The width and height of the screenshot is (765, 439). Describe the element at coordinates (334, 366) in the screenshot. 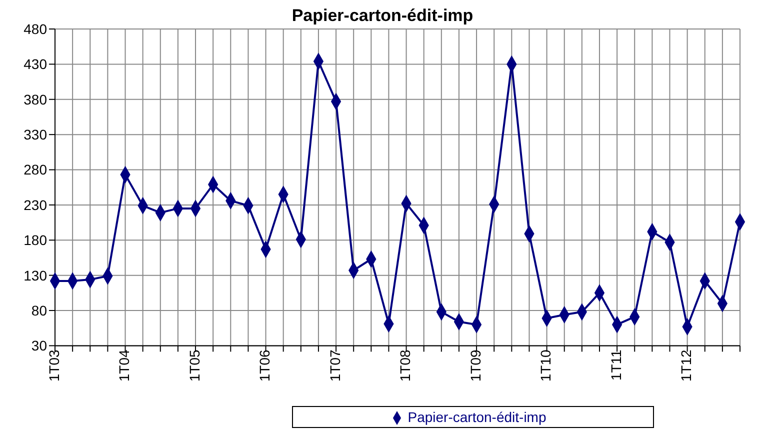

I see `x-tick-label: 1T07` at that location.